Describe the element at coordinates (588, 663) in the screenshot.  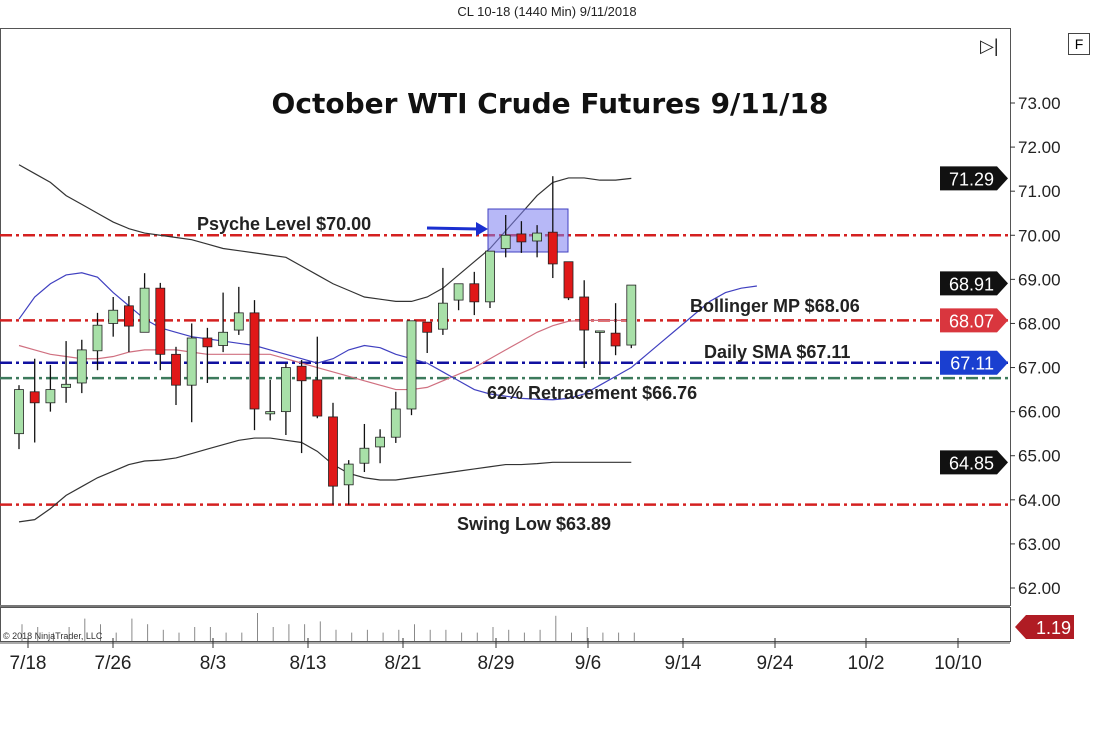
I see `x-tick-label: 9/6` at that location.